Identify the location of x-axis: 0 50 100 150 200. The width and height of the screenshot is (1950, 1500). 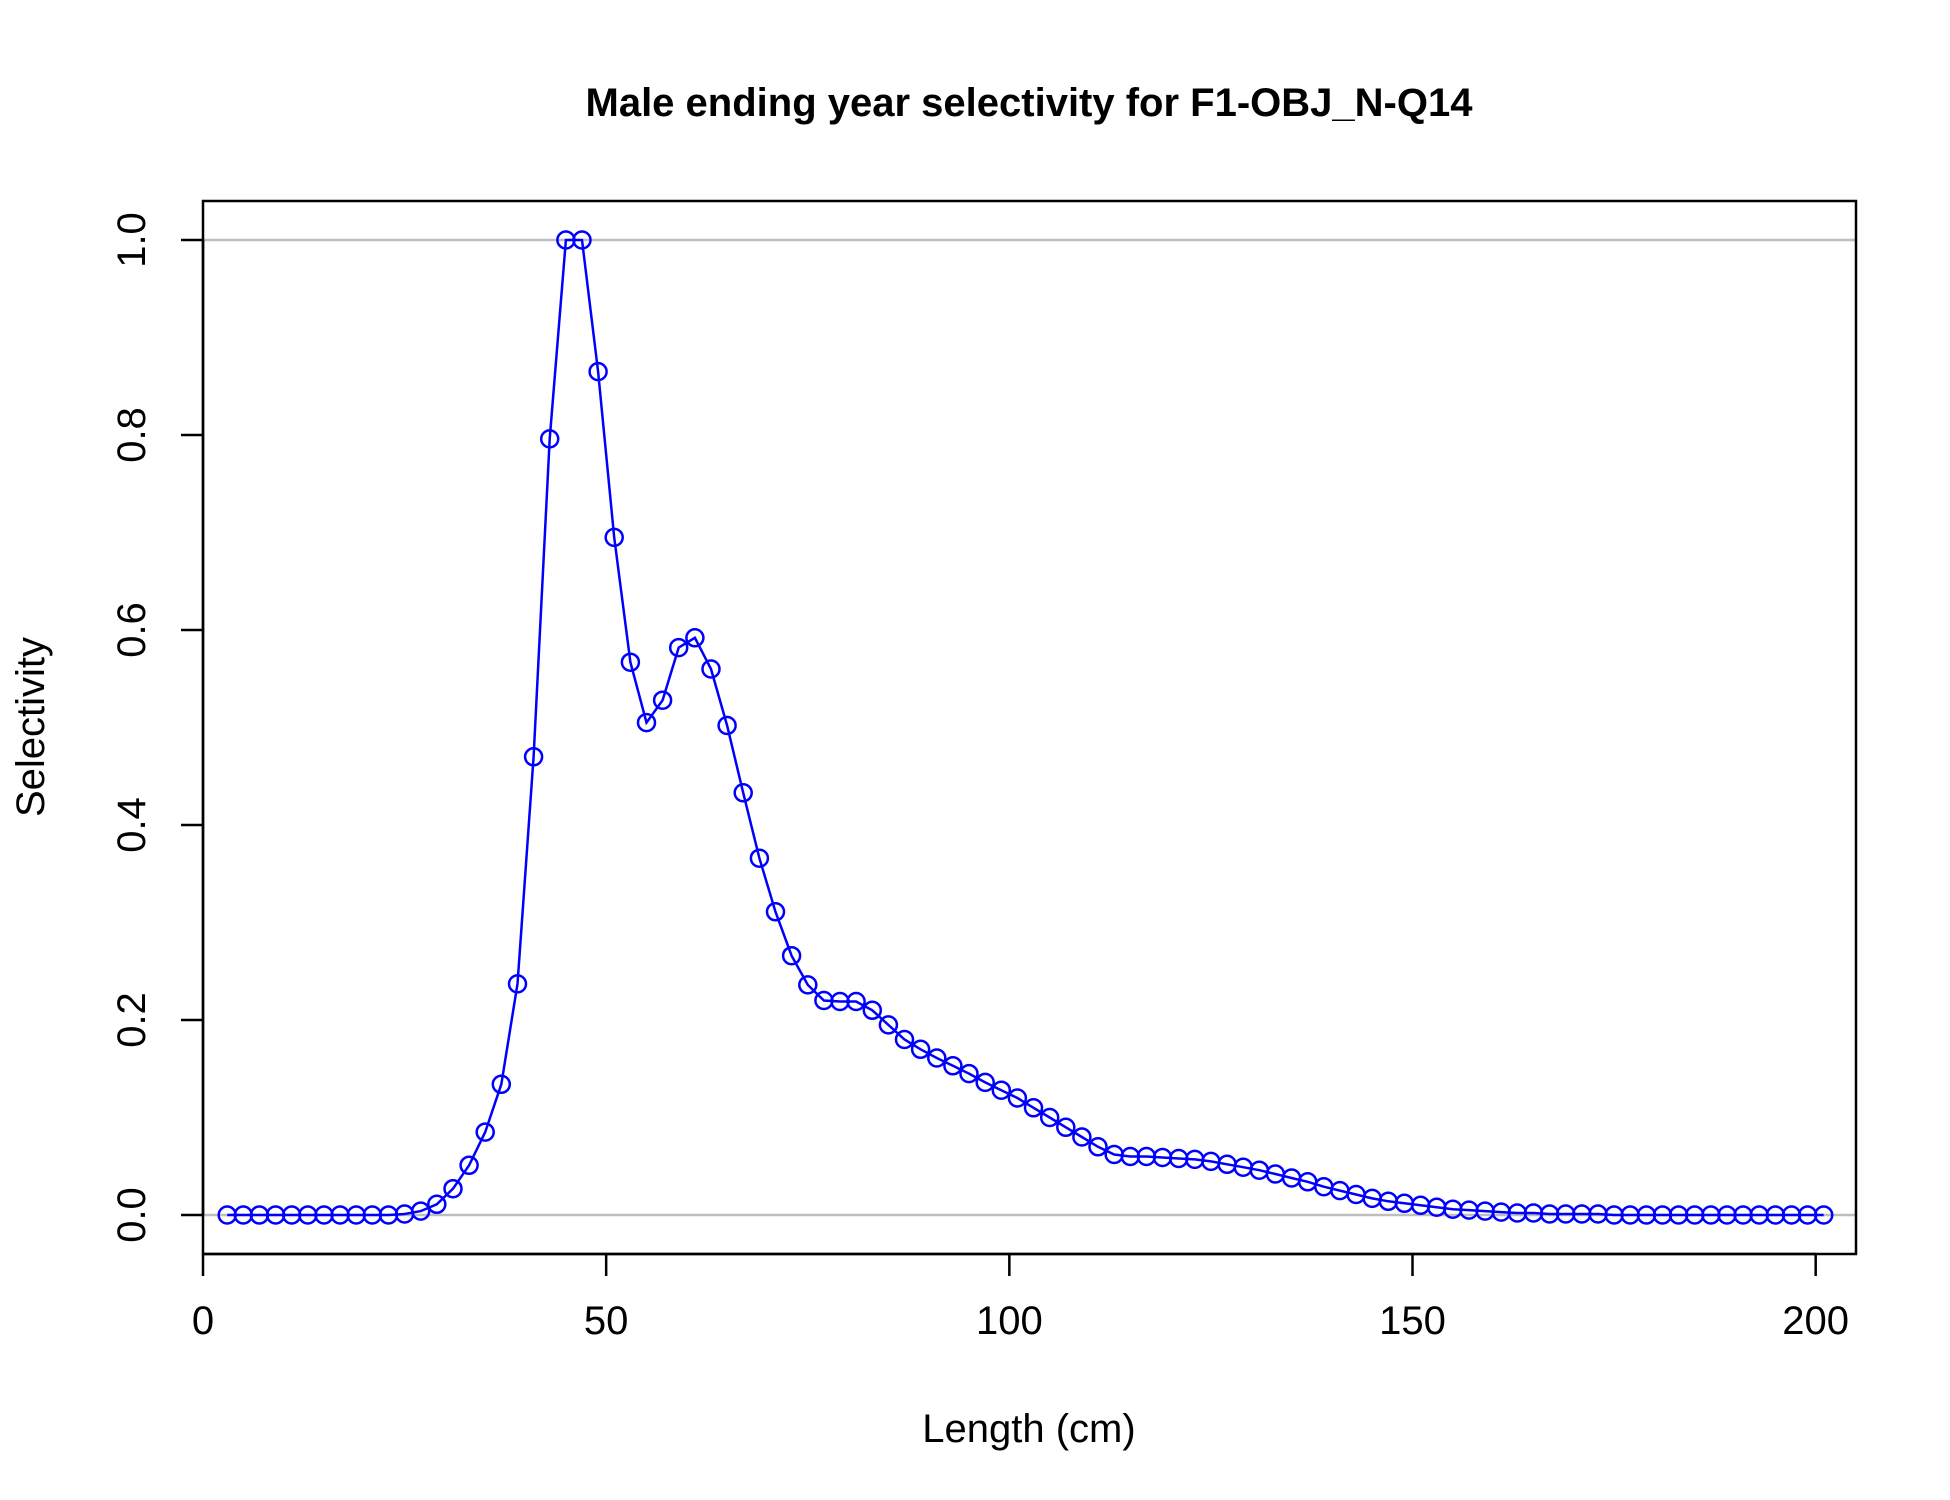
(1020, 1297).